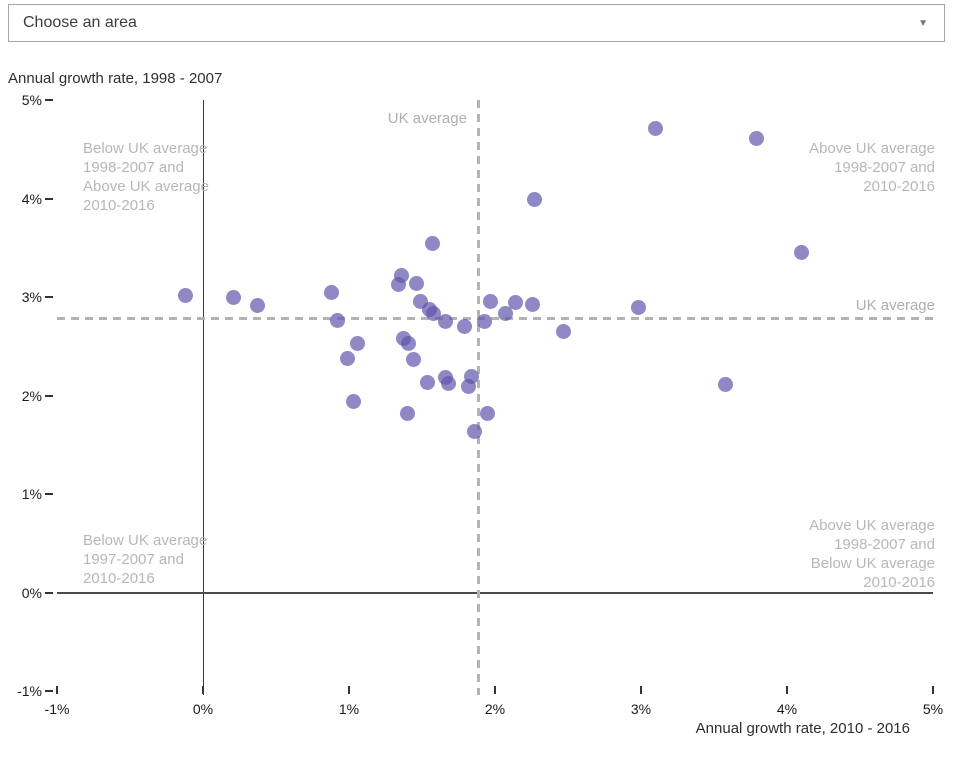  I want to click on y-tick-label: 3%, so click(31, 297).